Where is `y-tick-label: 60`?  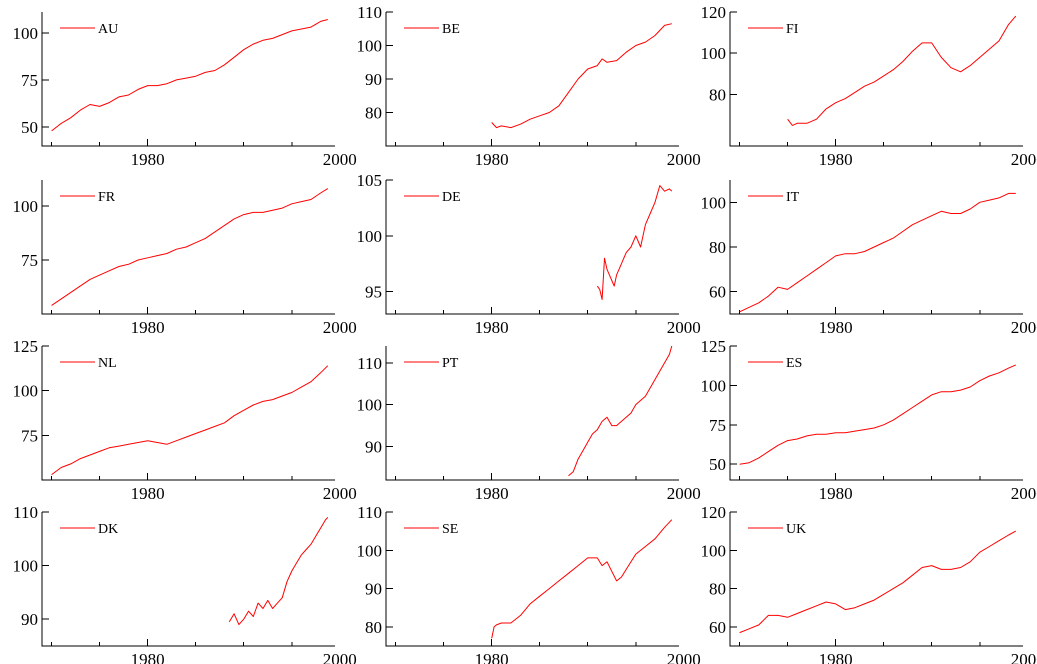 y-tick-label: 60 is located at coordinates (717, 627).